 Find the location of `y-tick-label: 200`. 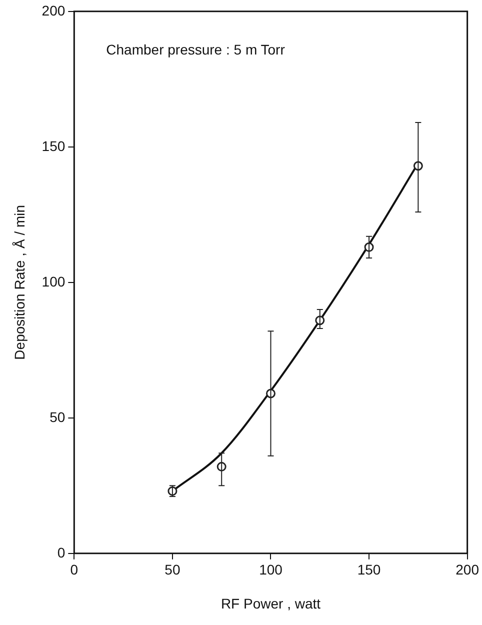

y-tick-label: 200 is located at coordinates (54, 10).